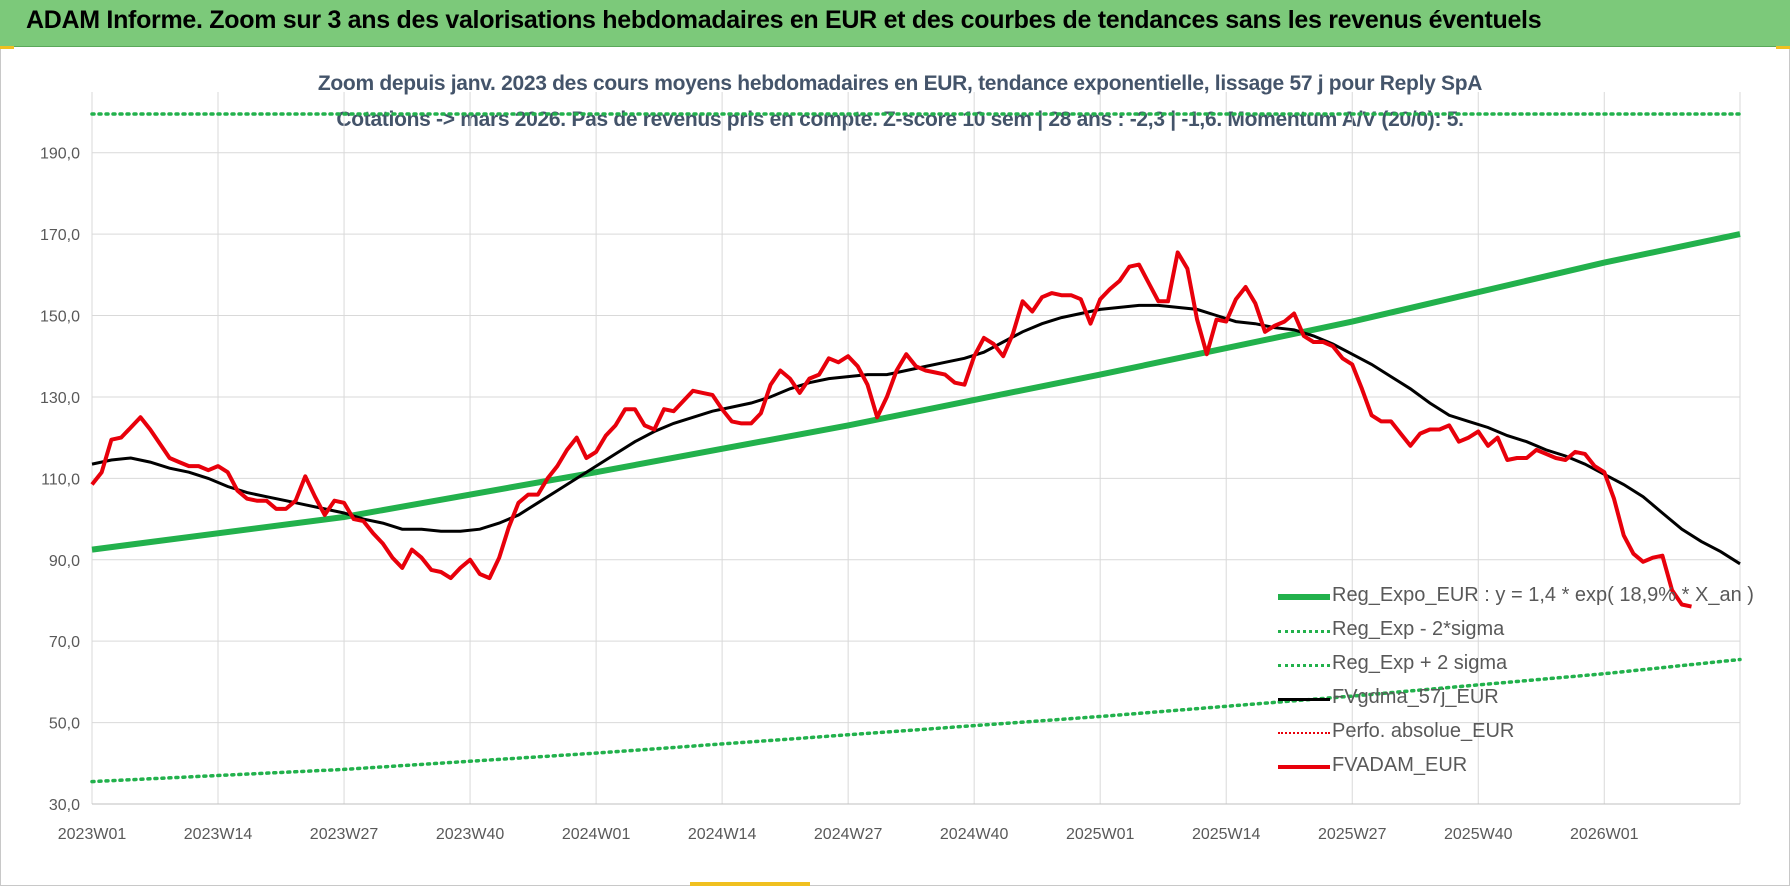 This screenshot has height=886, width=1790. Describe the element at coordinates (1478, 834) in the screenshot. I see `x-tick-label: 2025W40` at that location.